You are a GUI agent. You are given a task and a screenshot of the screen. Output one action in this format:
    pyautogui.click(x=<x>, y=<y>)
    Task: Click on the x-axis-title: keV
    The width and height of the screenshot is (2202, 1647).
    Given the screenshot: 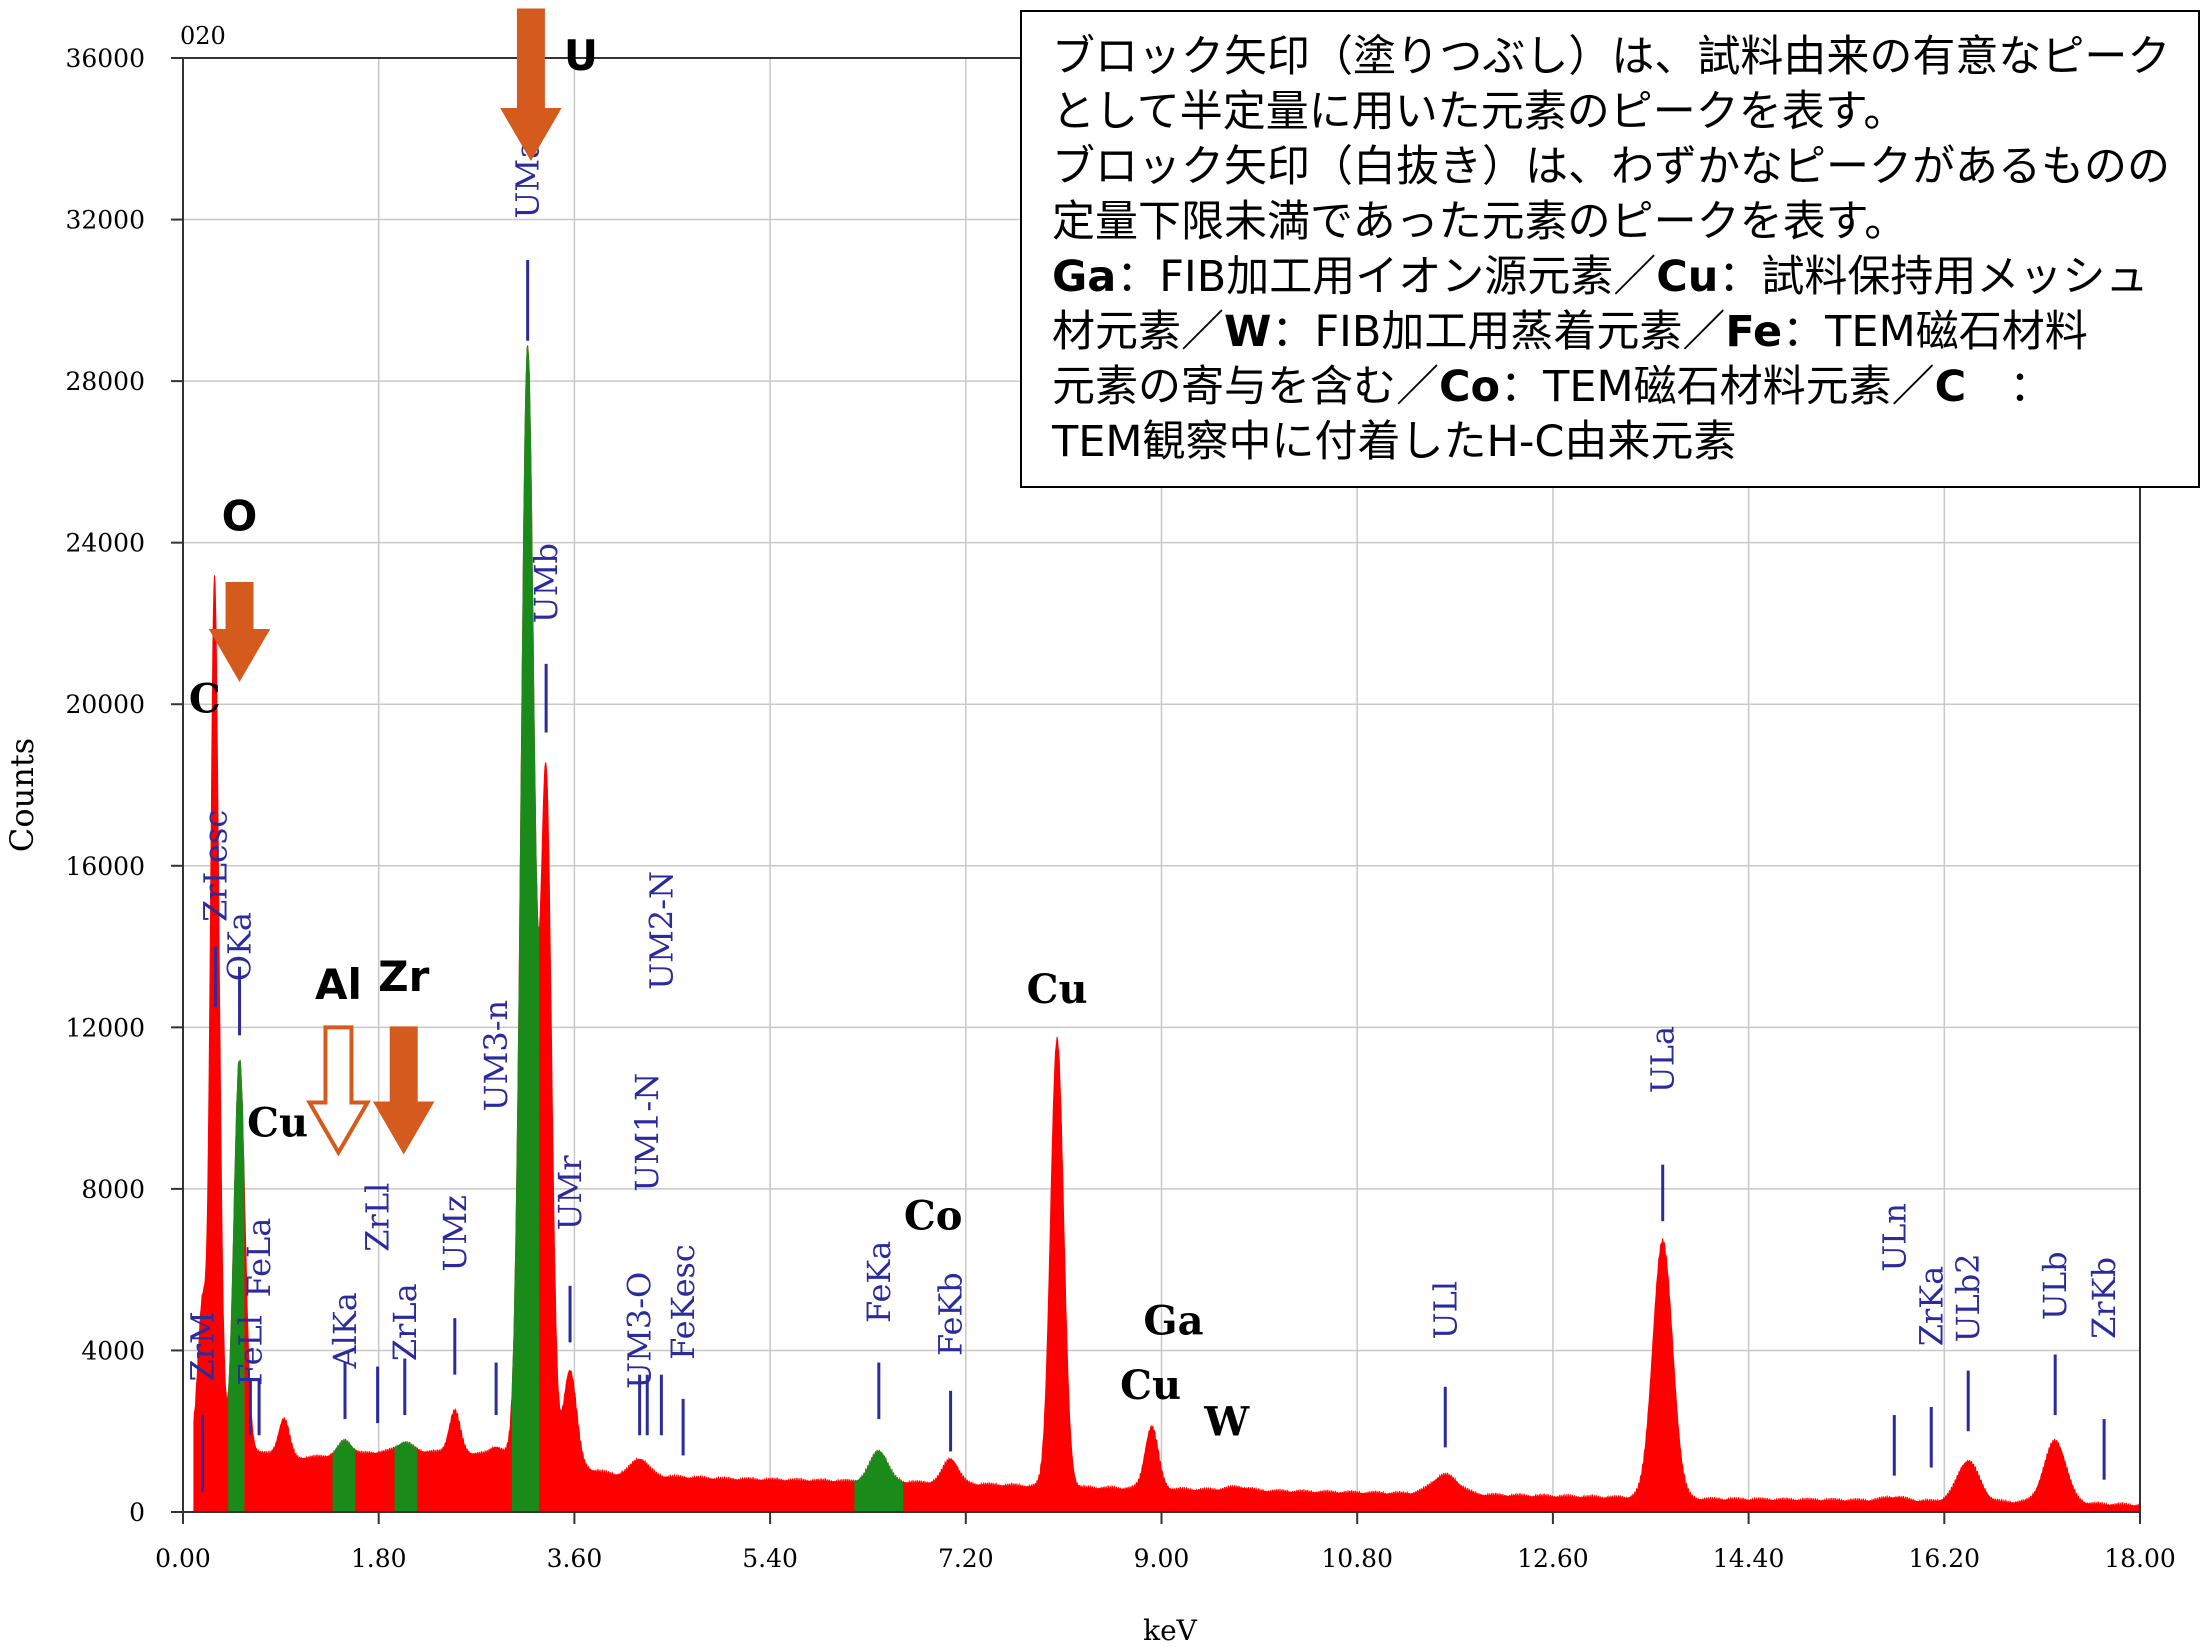 What is the action you would take?
    pyautogui.click(x=1170, y=1630)
    